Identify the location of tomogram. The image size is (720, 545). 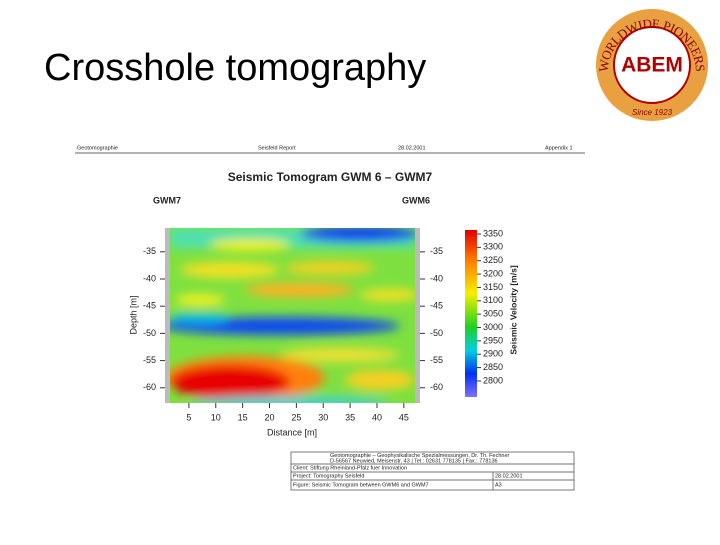
(292, 315).